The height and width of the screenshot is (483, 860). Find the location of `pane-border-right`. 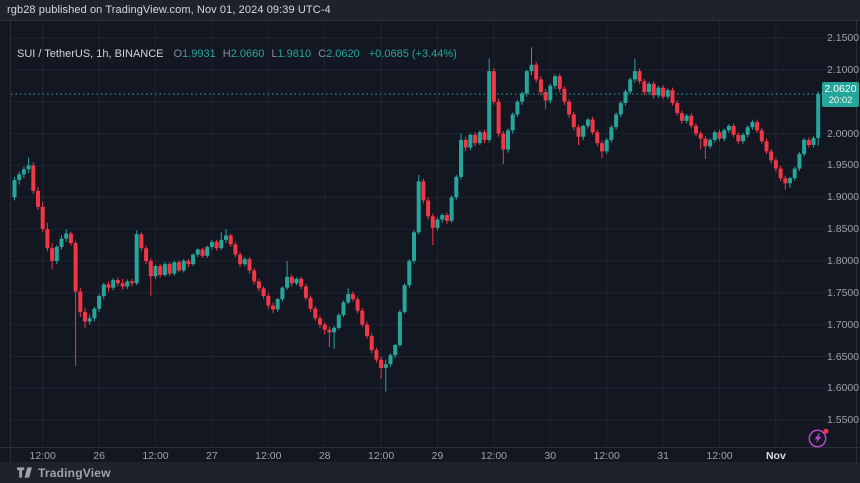

pane-border-right is located at coordinates (856, 241).